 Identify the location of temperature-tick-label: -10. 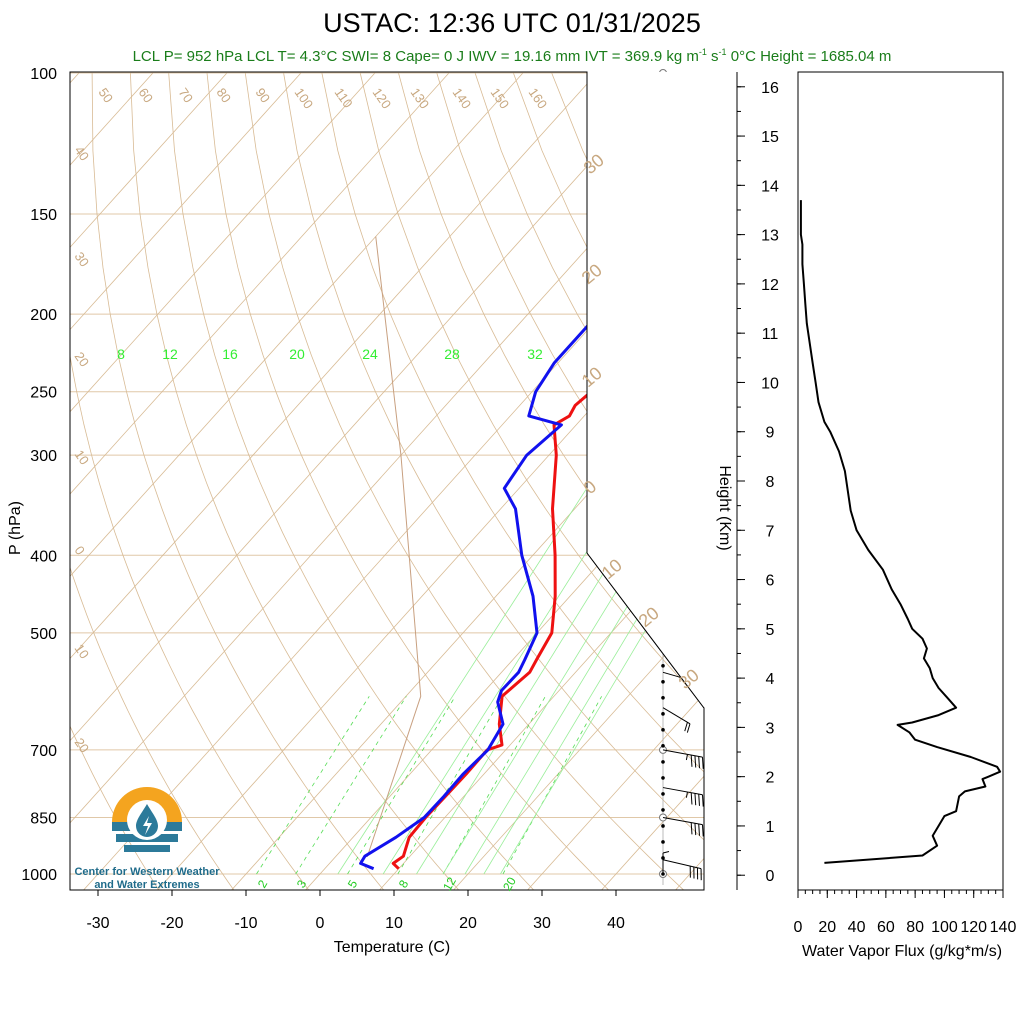
(245, 923).